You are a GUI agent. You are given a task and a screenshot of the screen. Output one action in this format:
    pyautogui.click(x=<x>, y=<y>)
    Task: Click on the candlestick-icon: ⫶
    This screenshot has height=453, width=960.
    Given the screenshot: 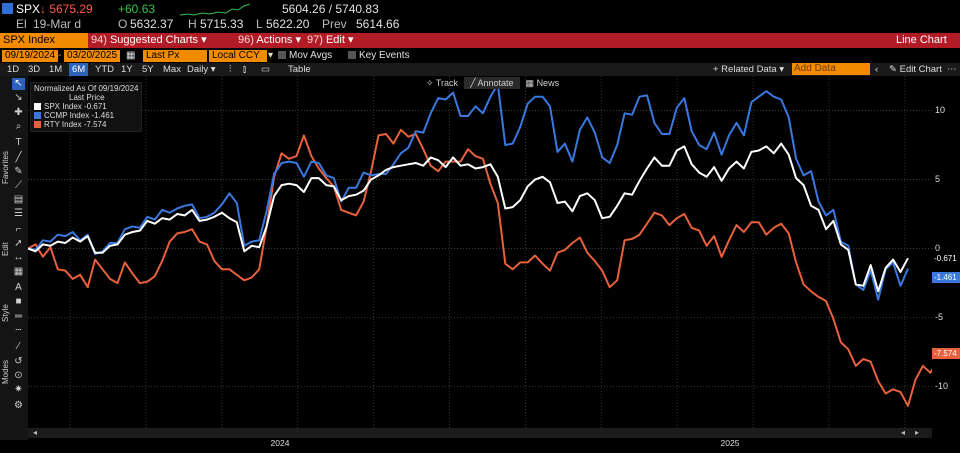 What is the action you would take?
    pyautogui.click(x=230, y=69)
    